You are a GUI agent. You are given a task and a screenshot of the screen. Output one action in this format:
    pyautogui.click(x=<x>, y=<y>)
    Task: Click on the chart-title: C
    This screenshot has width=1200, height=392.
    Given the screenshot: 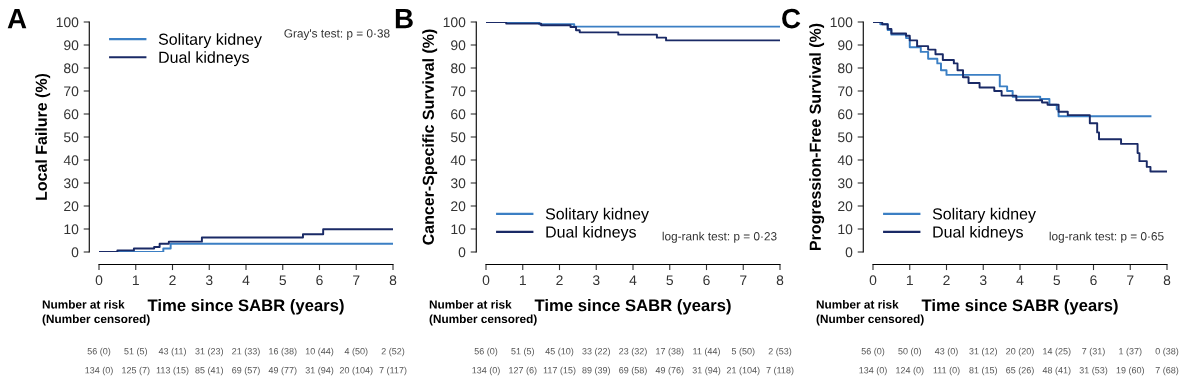 What is the action you would take?
    pyautogui.click(x=791, y=18)
    